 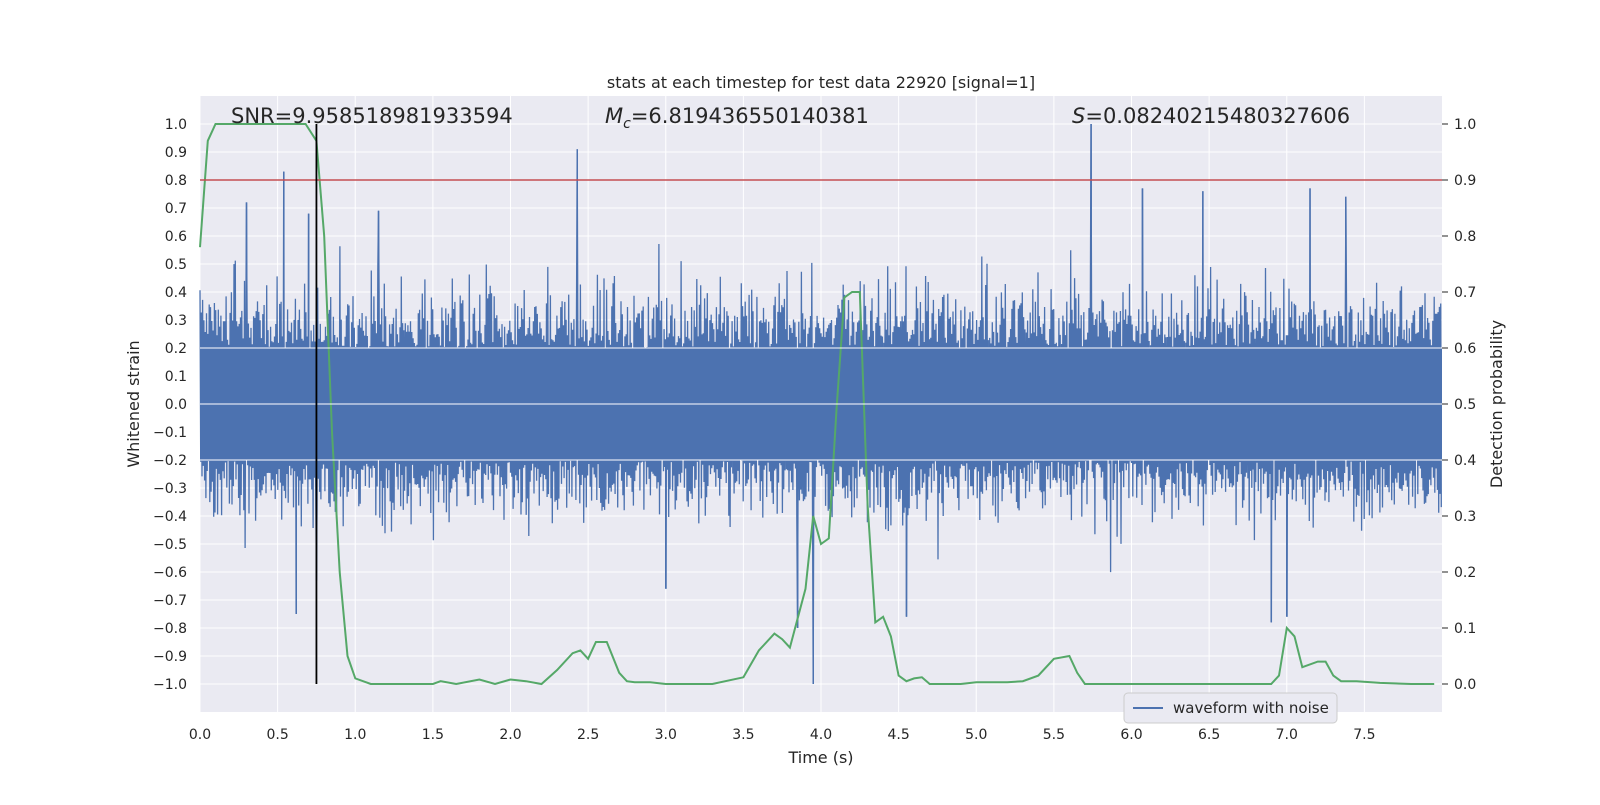 What do you see at coordinates (170, 685) in the screenshot?
I see `y-tick-label: −1.0` at bounding box center [170, 685].